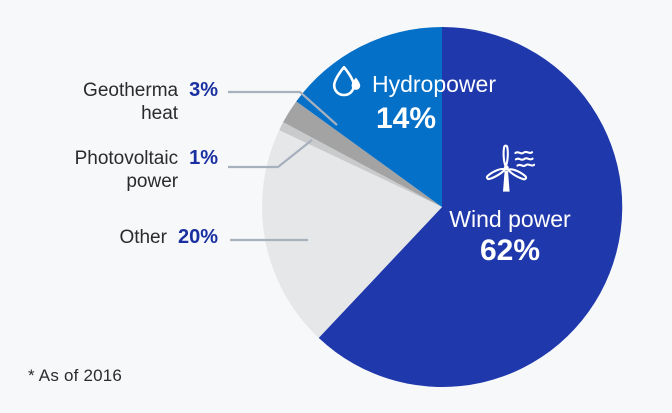 Image resolution: width=672 pixels, height=413 pixels. Describe the element at coordinates (352, 234) in the screenshot. I see `pie-slice-other` at that location.